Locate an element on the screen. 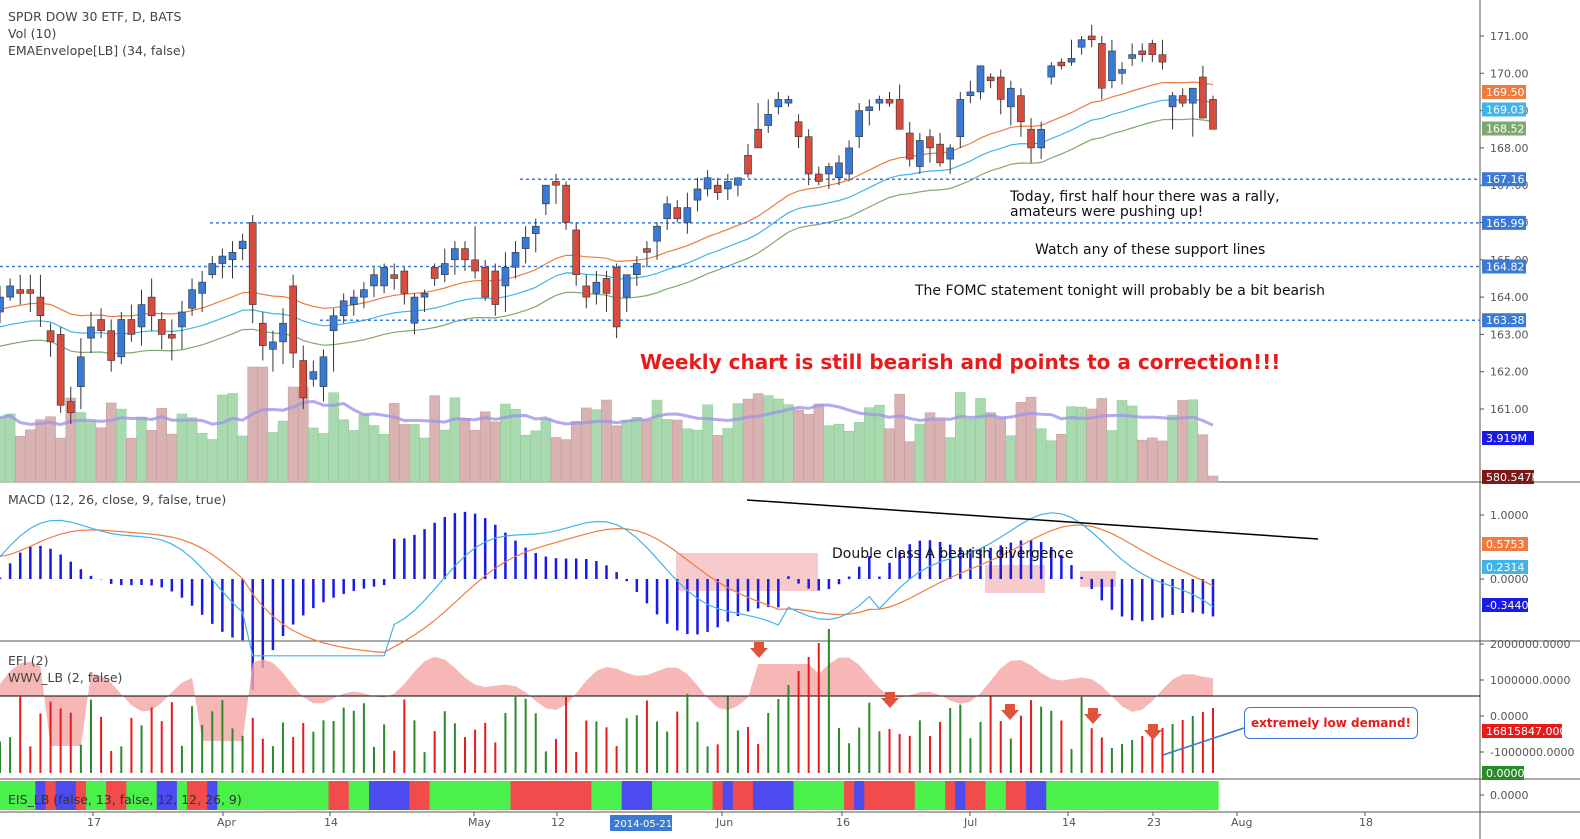  time-tick-label: 12 is located at coordinates (558, 822).